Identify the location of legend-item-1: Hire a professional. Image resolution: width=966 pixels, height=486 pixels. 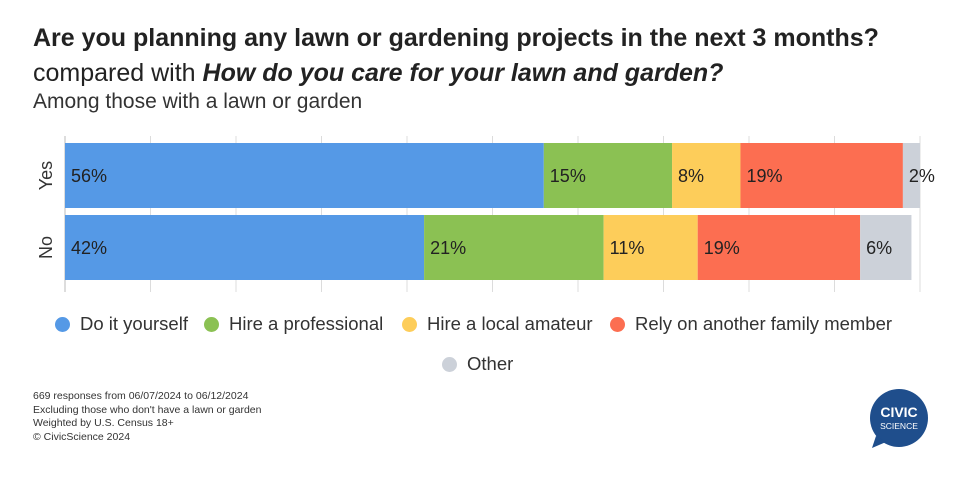
(293, 324).